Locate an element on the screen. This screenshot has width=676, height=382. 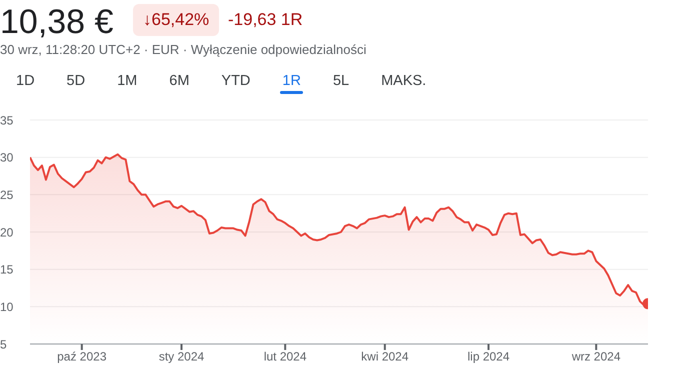
y-tick-label: 5 is located at coordinates (3, 344).